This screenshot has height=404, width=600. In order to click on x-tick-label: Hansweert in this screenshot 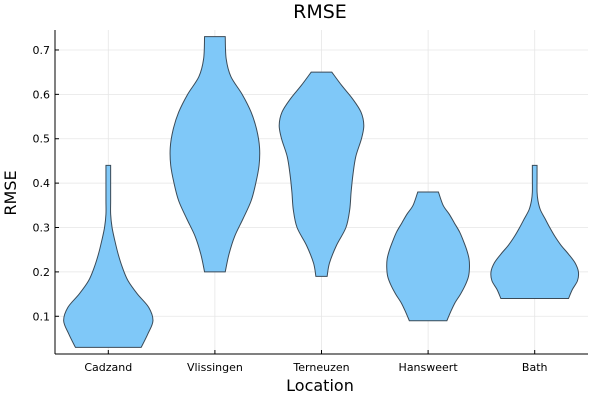, I will do `click(429, 367)`.